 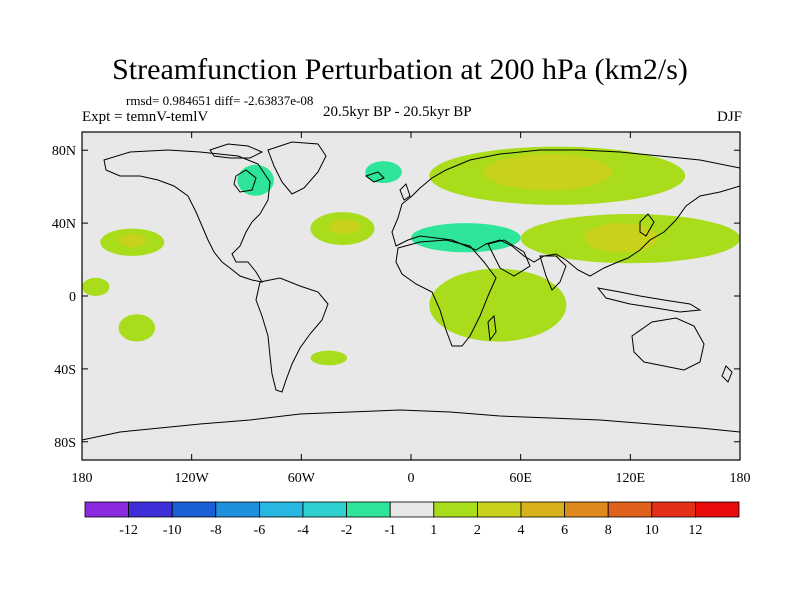 I want to click on coast-africa, so click(x=446, y=293).